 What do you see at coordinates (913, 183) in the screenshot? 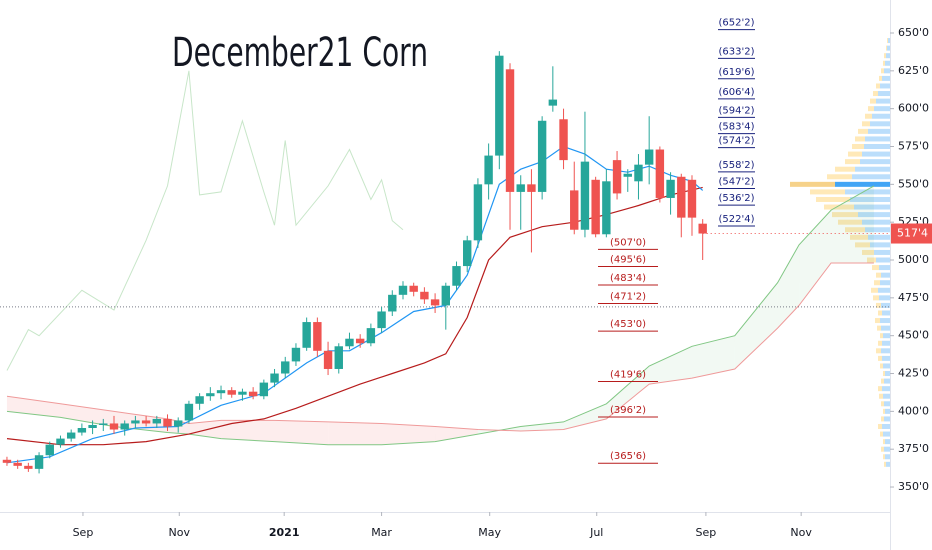
I see `y-tick-label: 550'0` at bounding box center [913, 183].